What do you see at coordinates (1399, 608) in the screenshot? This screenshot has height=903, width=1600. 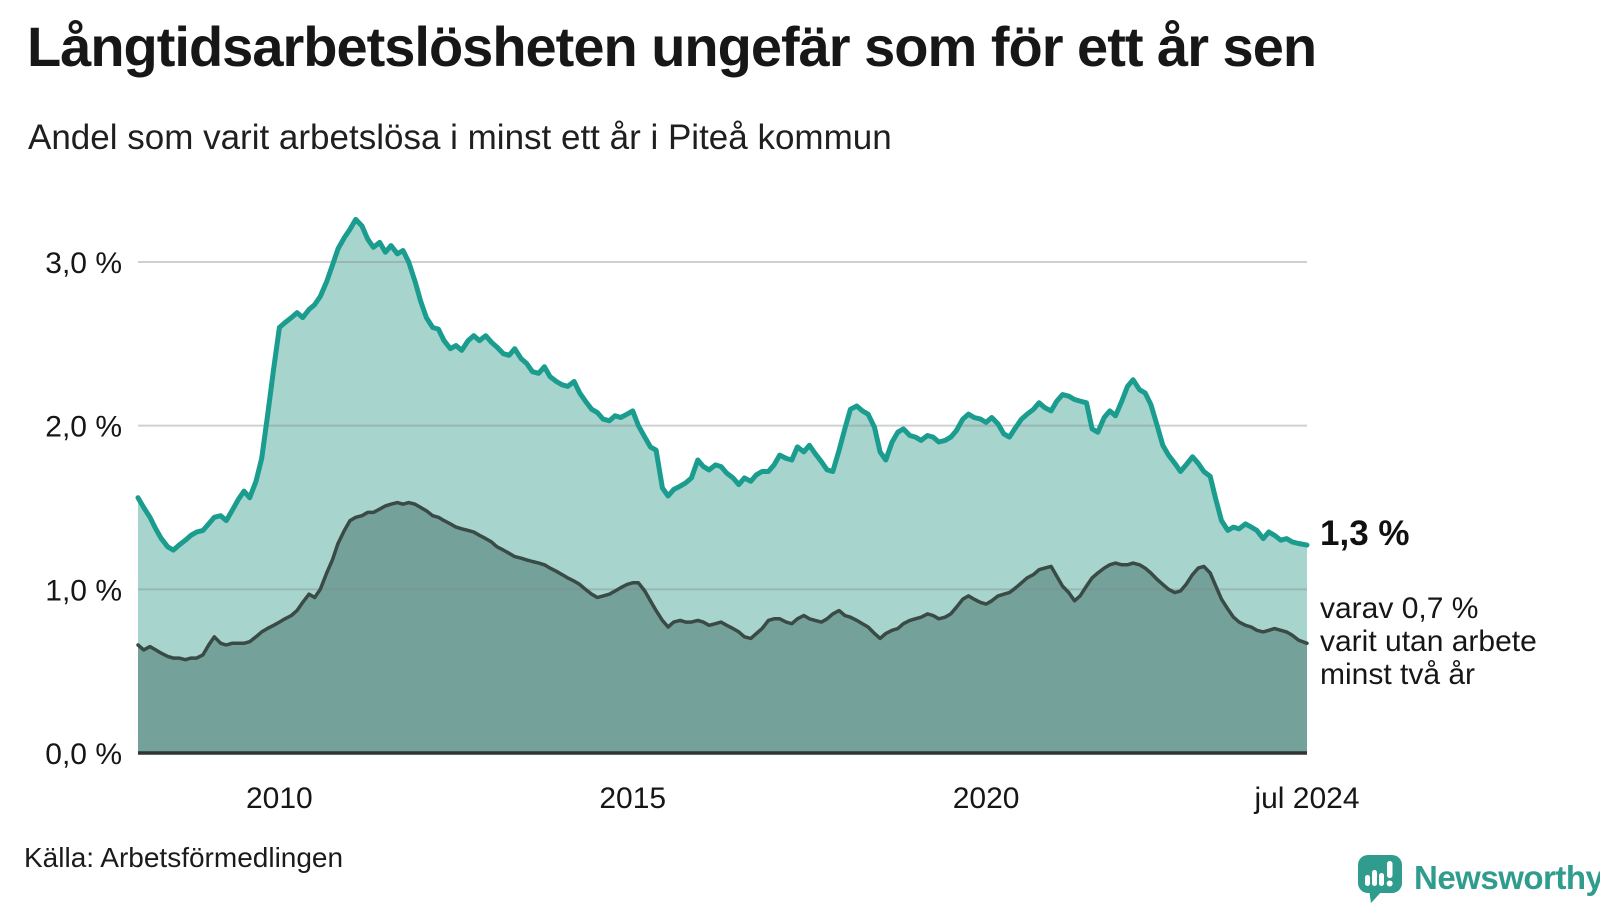 I see `secondary-annotation-line: varav 0,7 %` at bounding box center [1399, 608].